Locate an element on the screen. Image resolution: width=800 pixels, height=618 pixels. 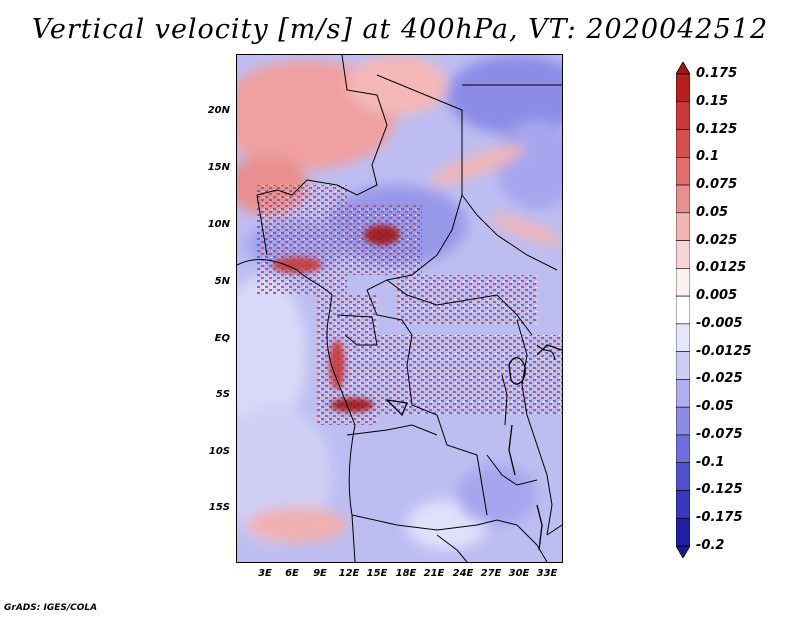
lat-label-eq: EQ is located at coordinates (222, 338).